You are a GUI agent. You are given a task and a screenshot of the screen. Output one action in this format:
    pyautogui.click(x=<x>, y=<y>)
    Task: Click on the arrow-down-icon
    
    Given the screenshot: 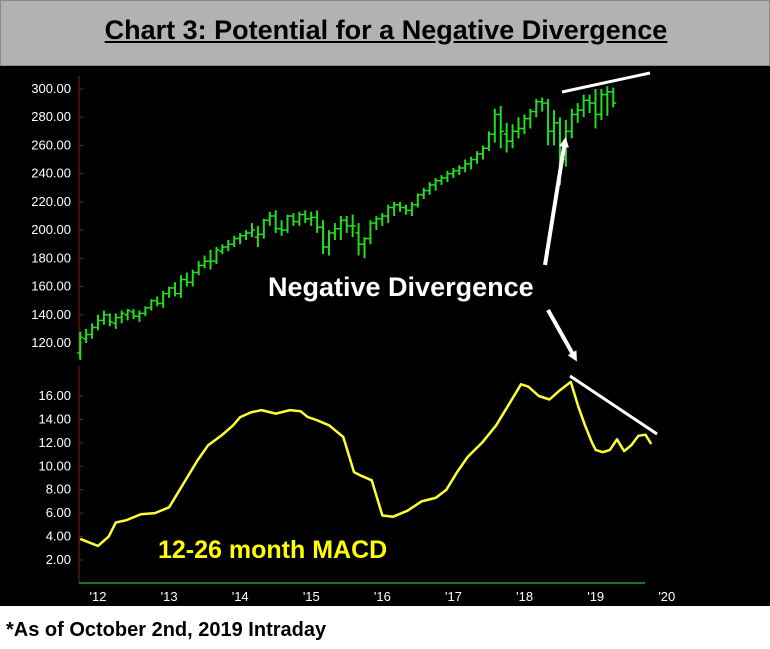 What is the action you would take?
    pyautogui.click(x=561, y=335)
    